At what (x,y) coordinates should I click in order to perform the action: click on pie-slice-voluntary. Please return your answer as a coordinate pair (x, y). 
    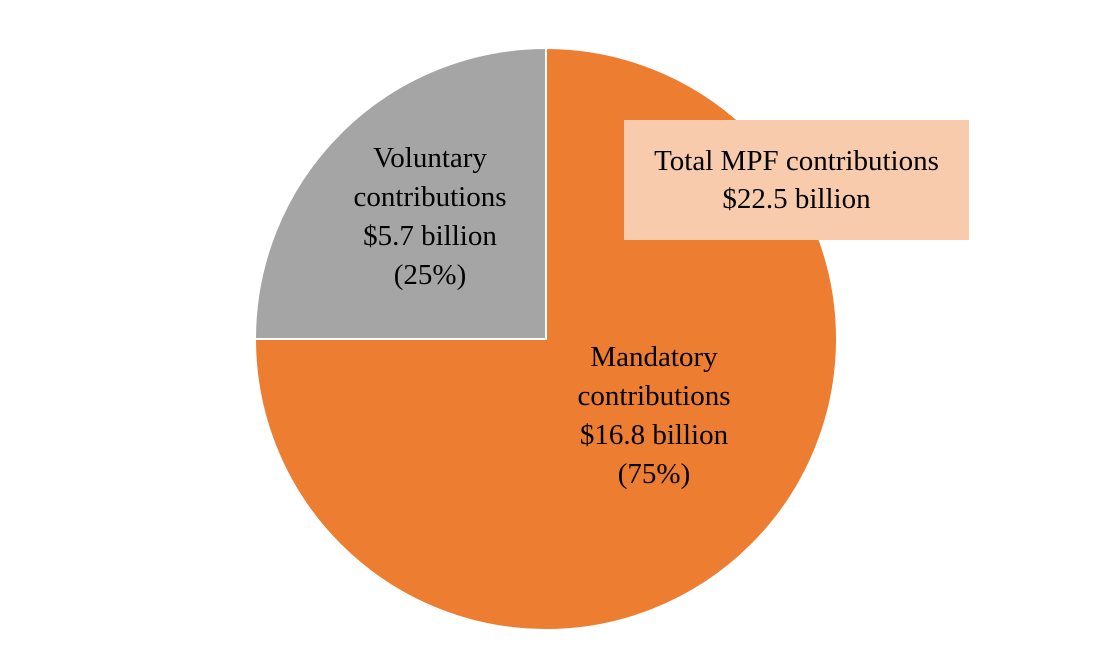
    Looking at the image, I should click on (400, 193).